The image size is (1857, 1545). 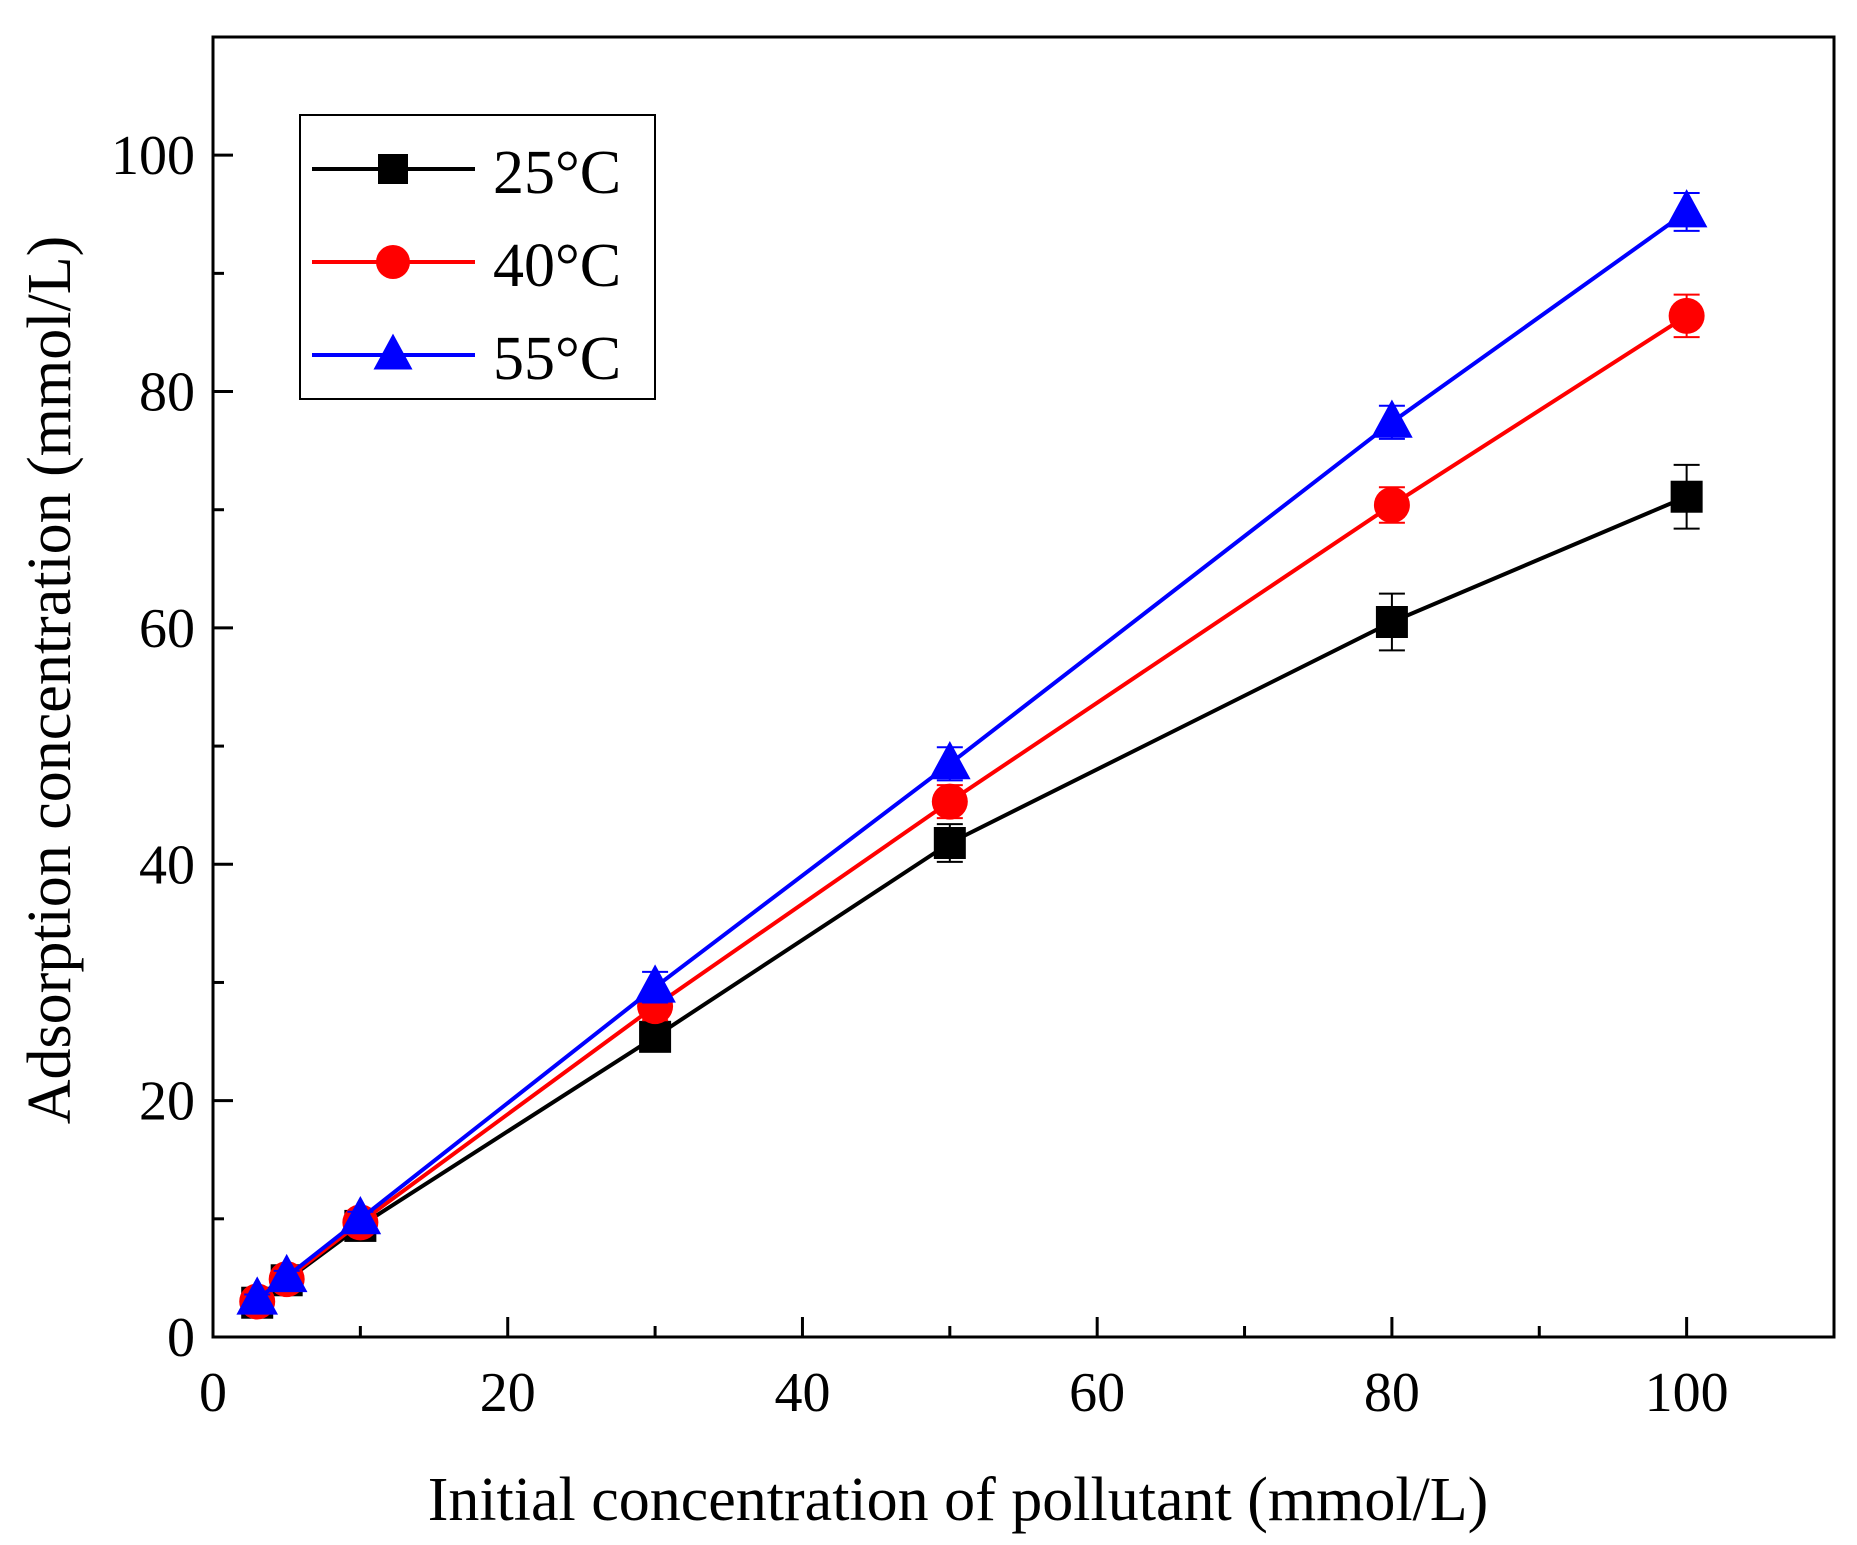 What do you see at coordinates (167, 865) in the screenshot?
I see `y-tick-label-40: 40` at bounding box center [167, 865].